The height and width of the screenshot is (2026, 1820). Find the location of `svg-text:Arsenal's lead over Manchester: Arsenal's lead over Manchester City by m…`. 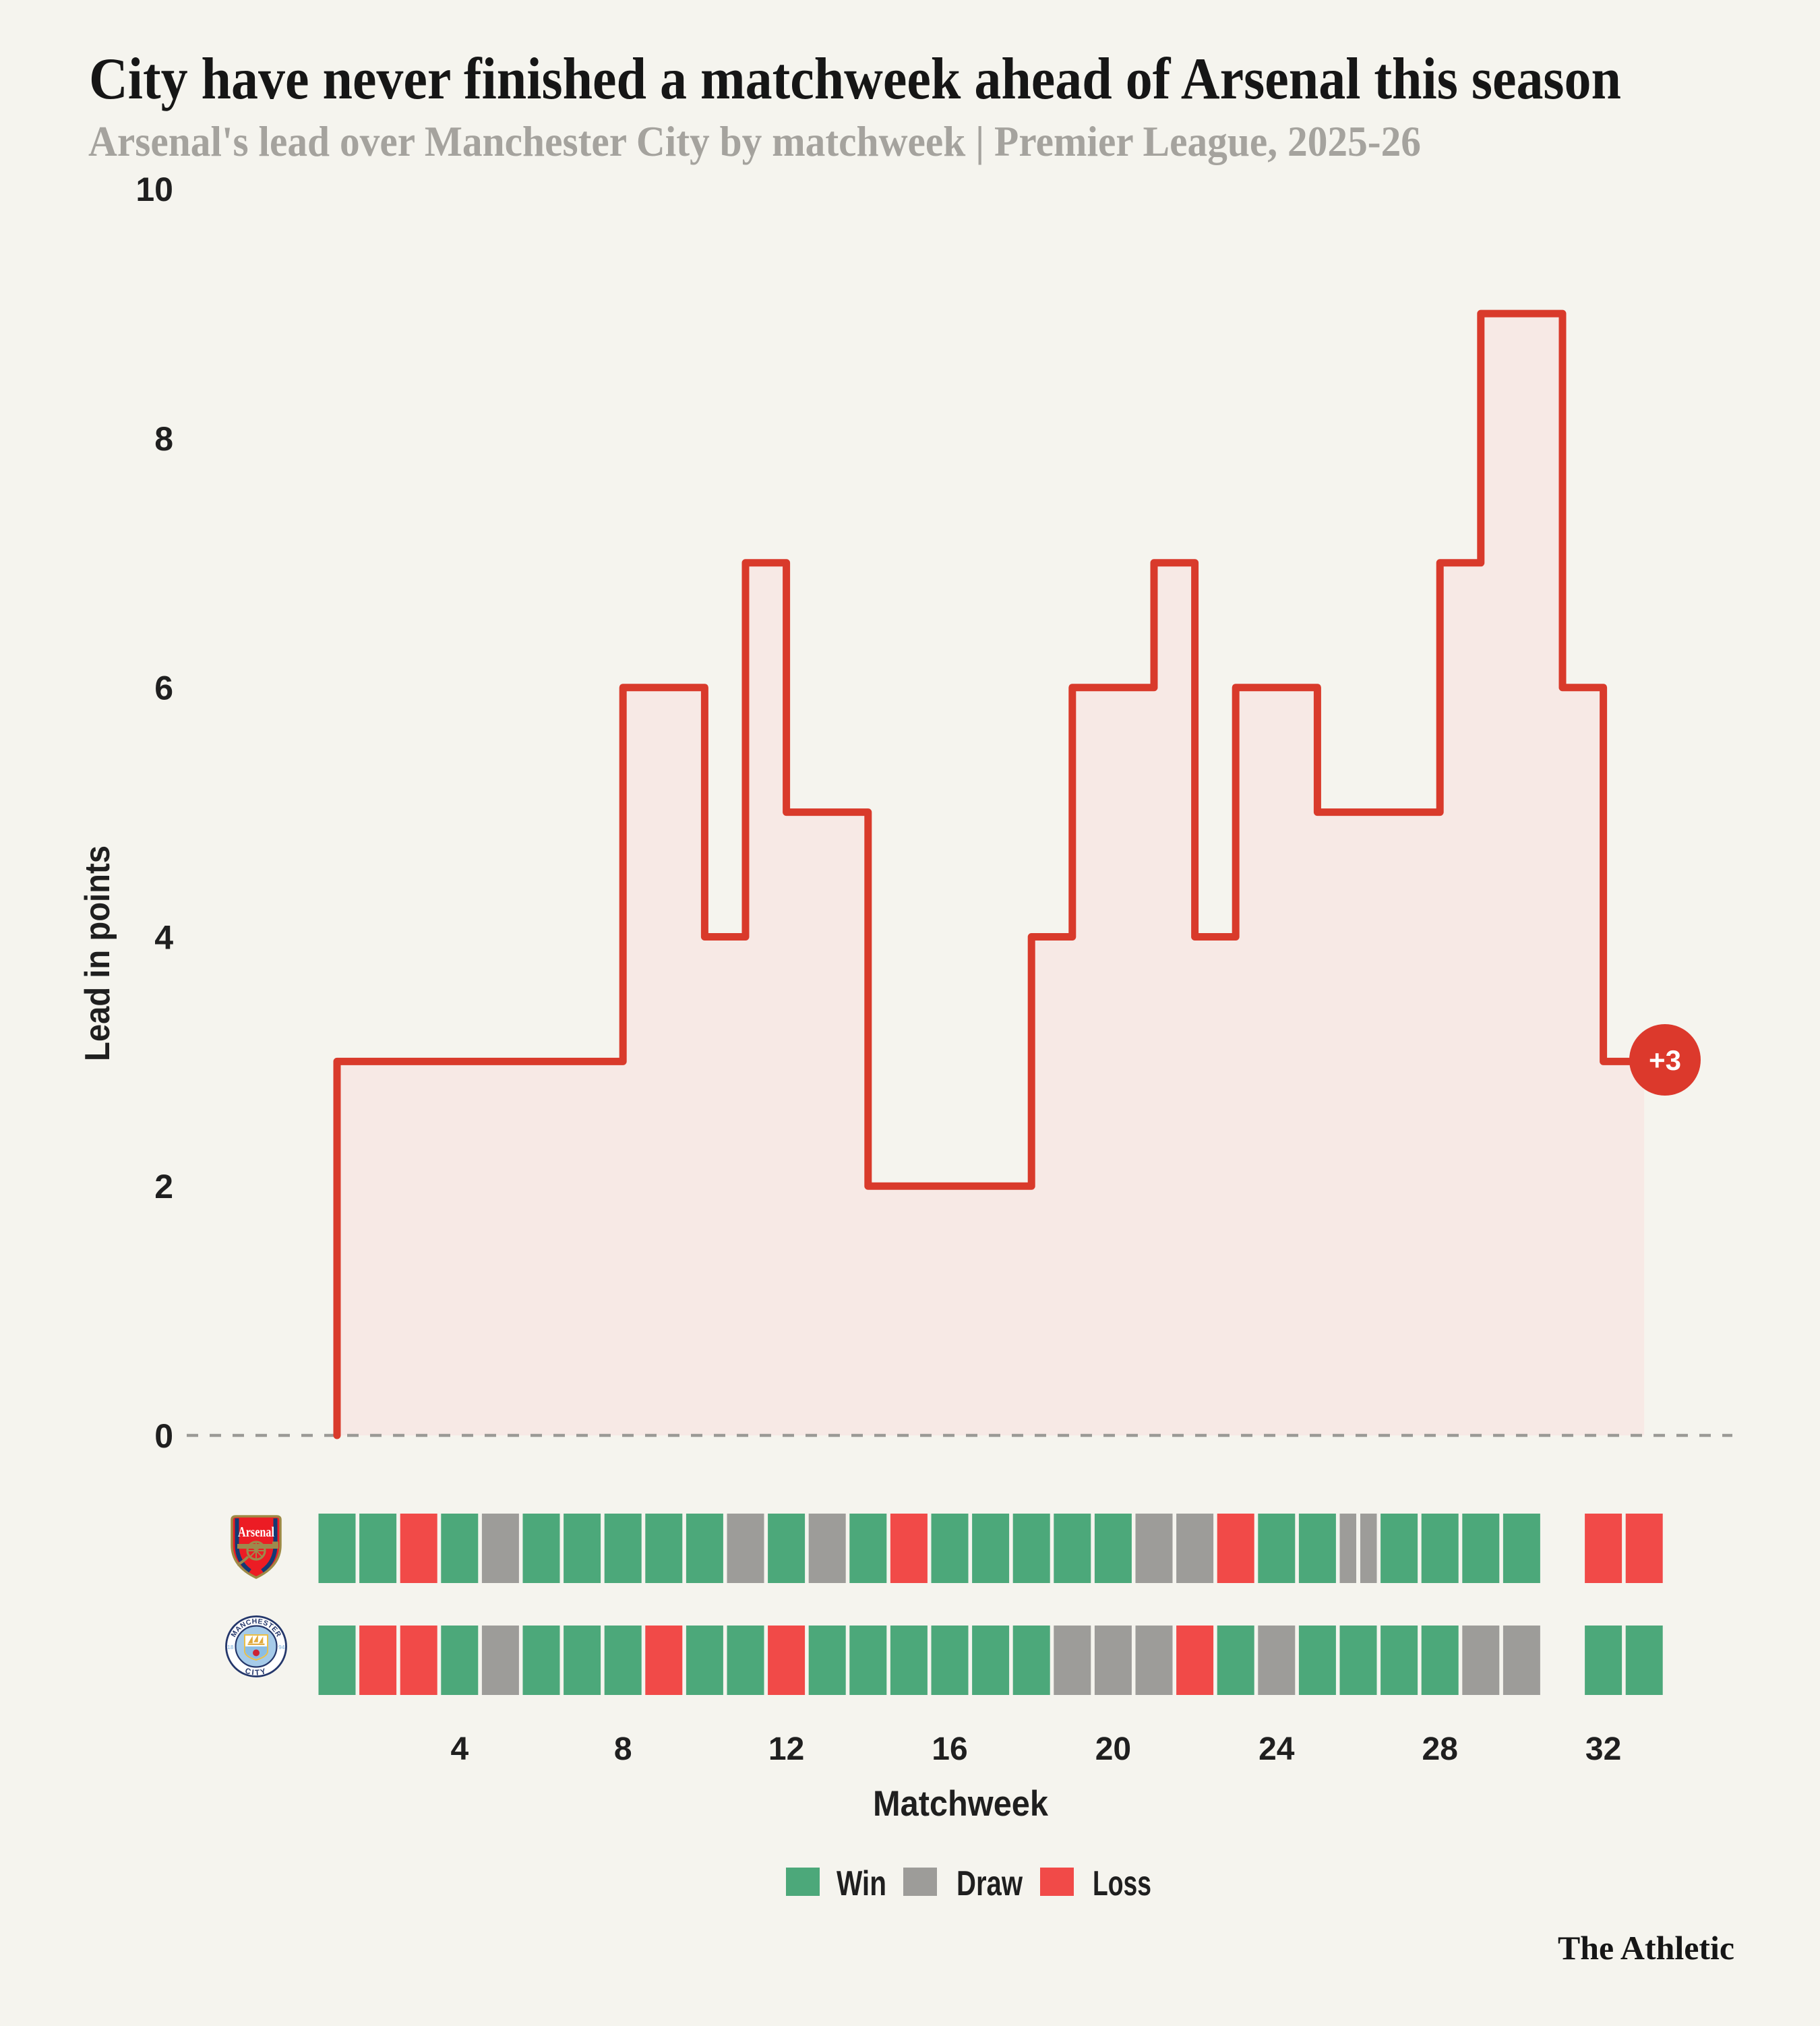

svg-text:Arsenal's lead over Manchester: Arsenal's lead over Manchester City by m… is located at coordinates (754, 141).